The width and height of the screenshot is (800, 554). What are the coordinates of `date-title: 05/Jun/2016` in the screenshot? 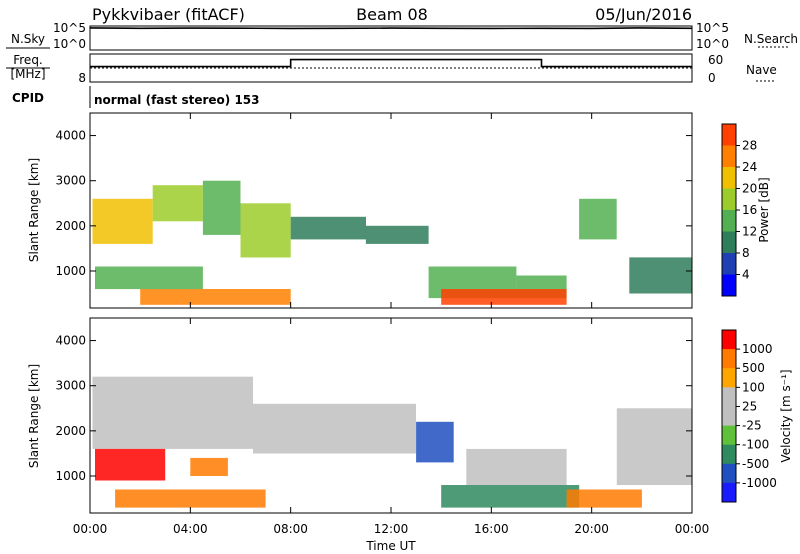 It's located at (643, 14).